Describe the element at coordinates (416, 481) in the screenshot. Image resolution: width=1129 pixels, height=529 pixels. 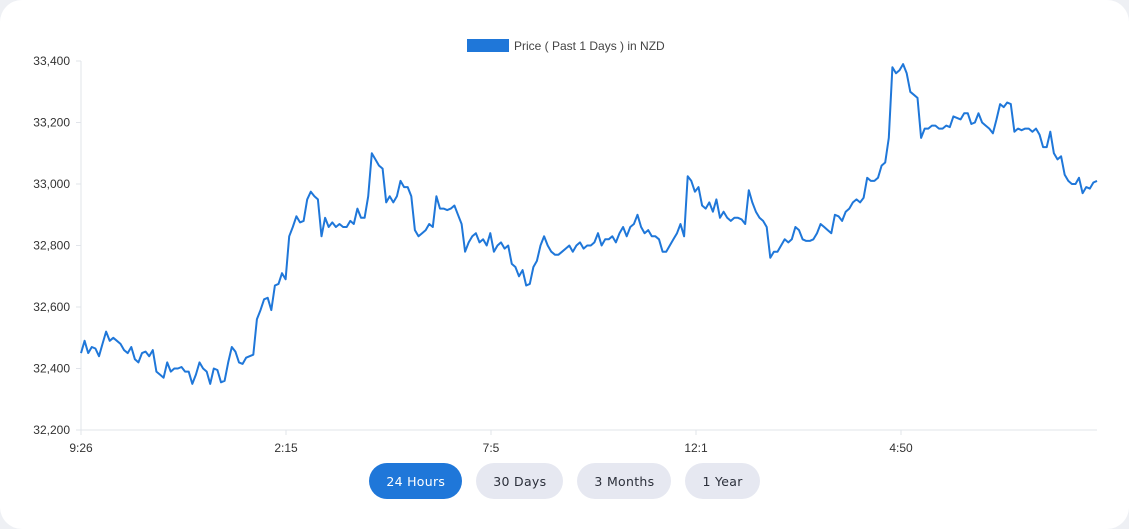
I see `range-button-24-hours: 24 Hours` at that location.